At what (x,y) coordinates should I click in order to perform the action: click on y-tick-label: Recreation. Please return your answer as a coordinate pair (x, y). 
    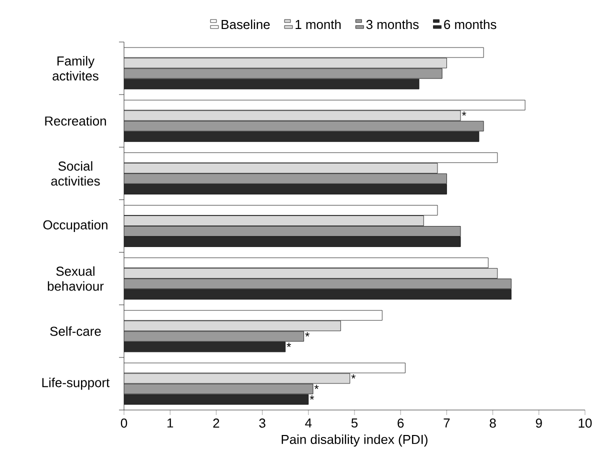
    Looking at the image, I should click on (75, 121).